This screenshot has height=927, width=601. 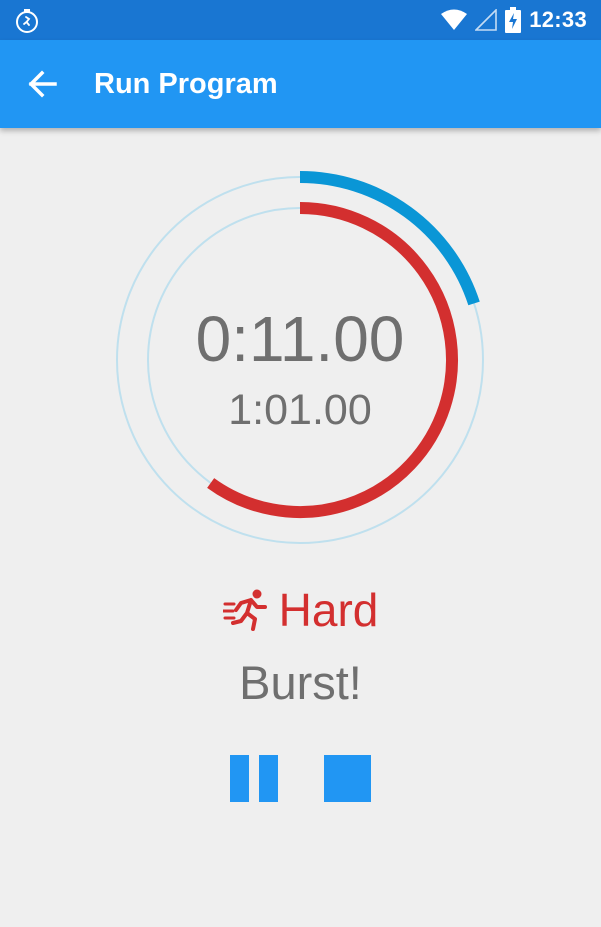 I want to click on back-button, so click(x=42, y=84).